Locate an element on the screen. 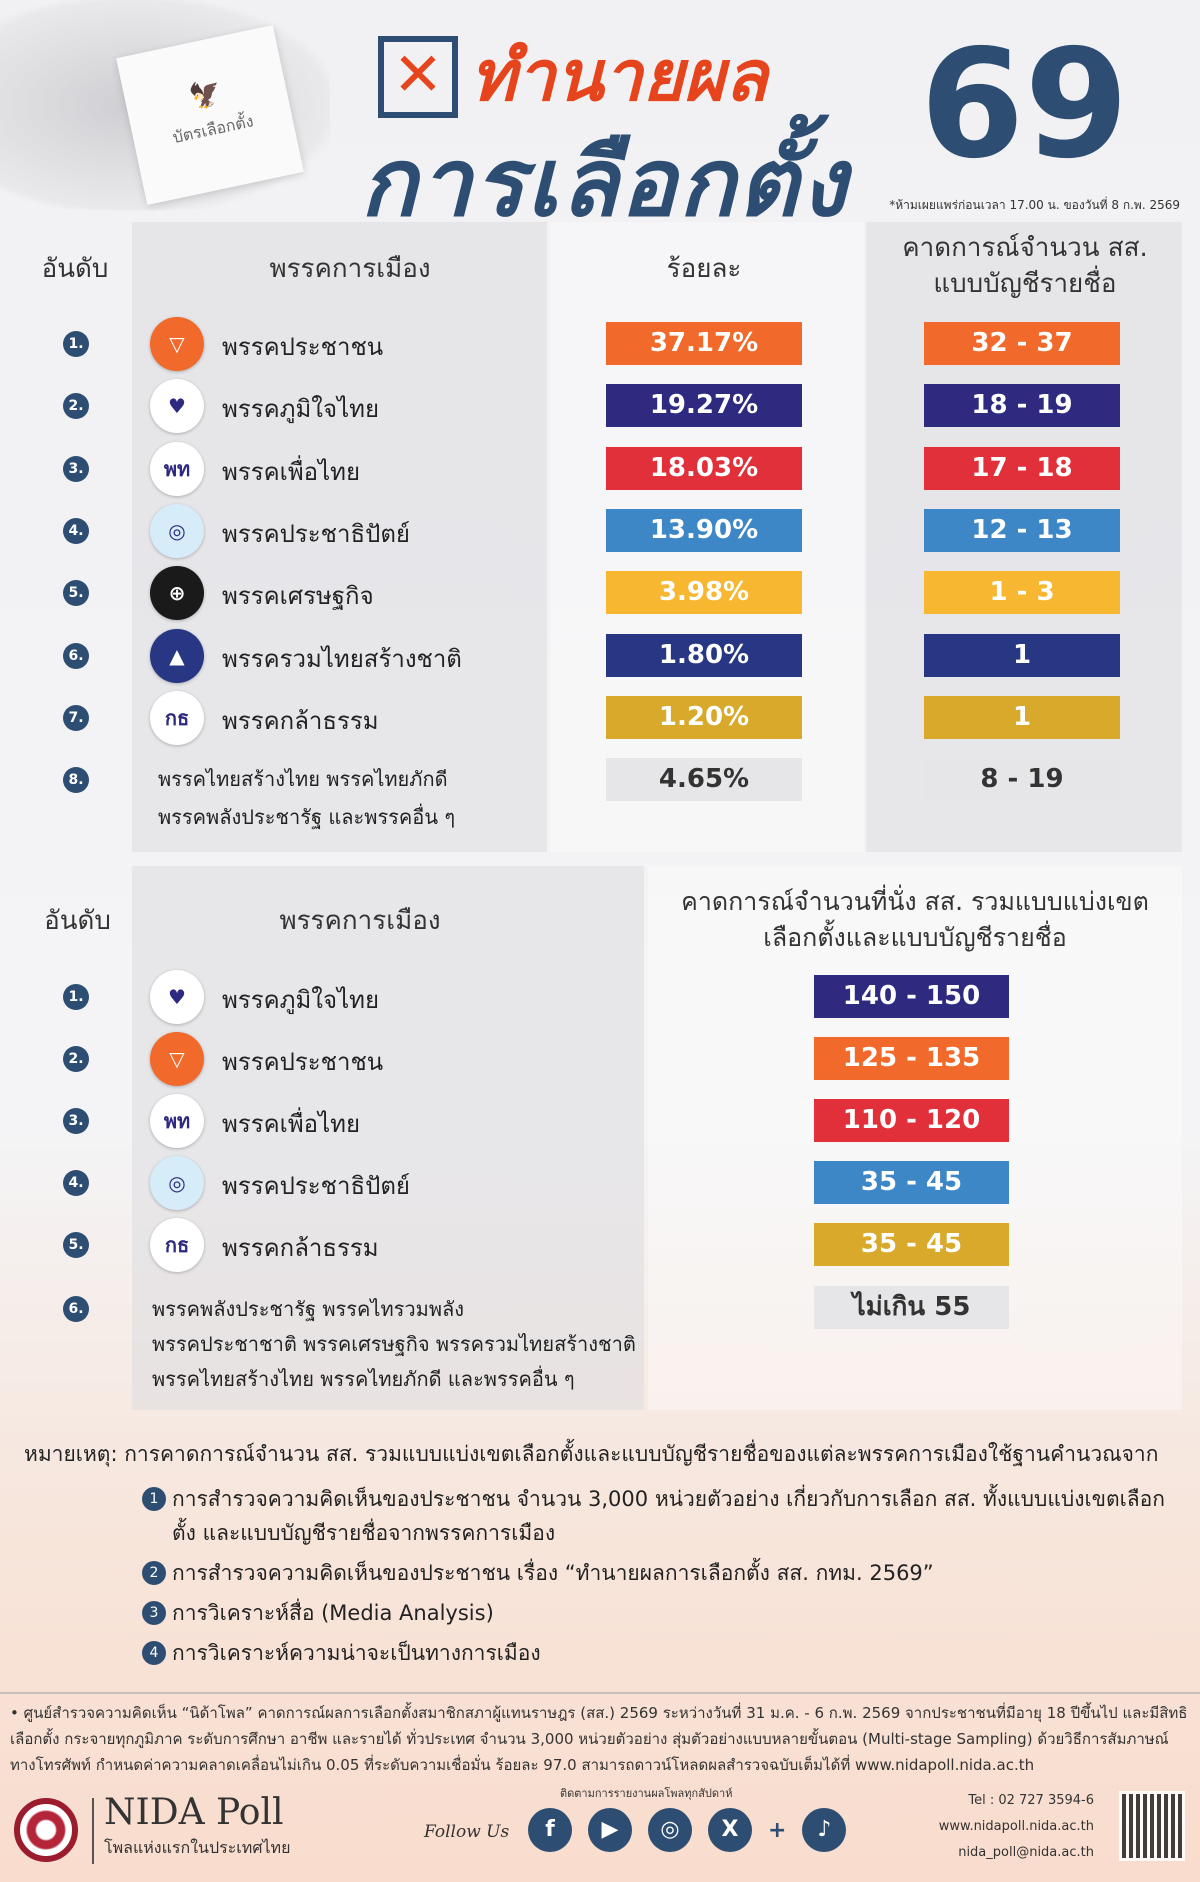  tel: Tel : 02 727 3594-6 is located at coordinates (1031, 1800).